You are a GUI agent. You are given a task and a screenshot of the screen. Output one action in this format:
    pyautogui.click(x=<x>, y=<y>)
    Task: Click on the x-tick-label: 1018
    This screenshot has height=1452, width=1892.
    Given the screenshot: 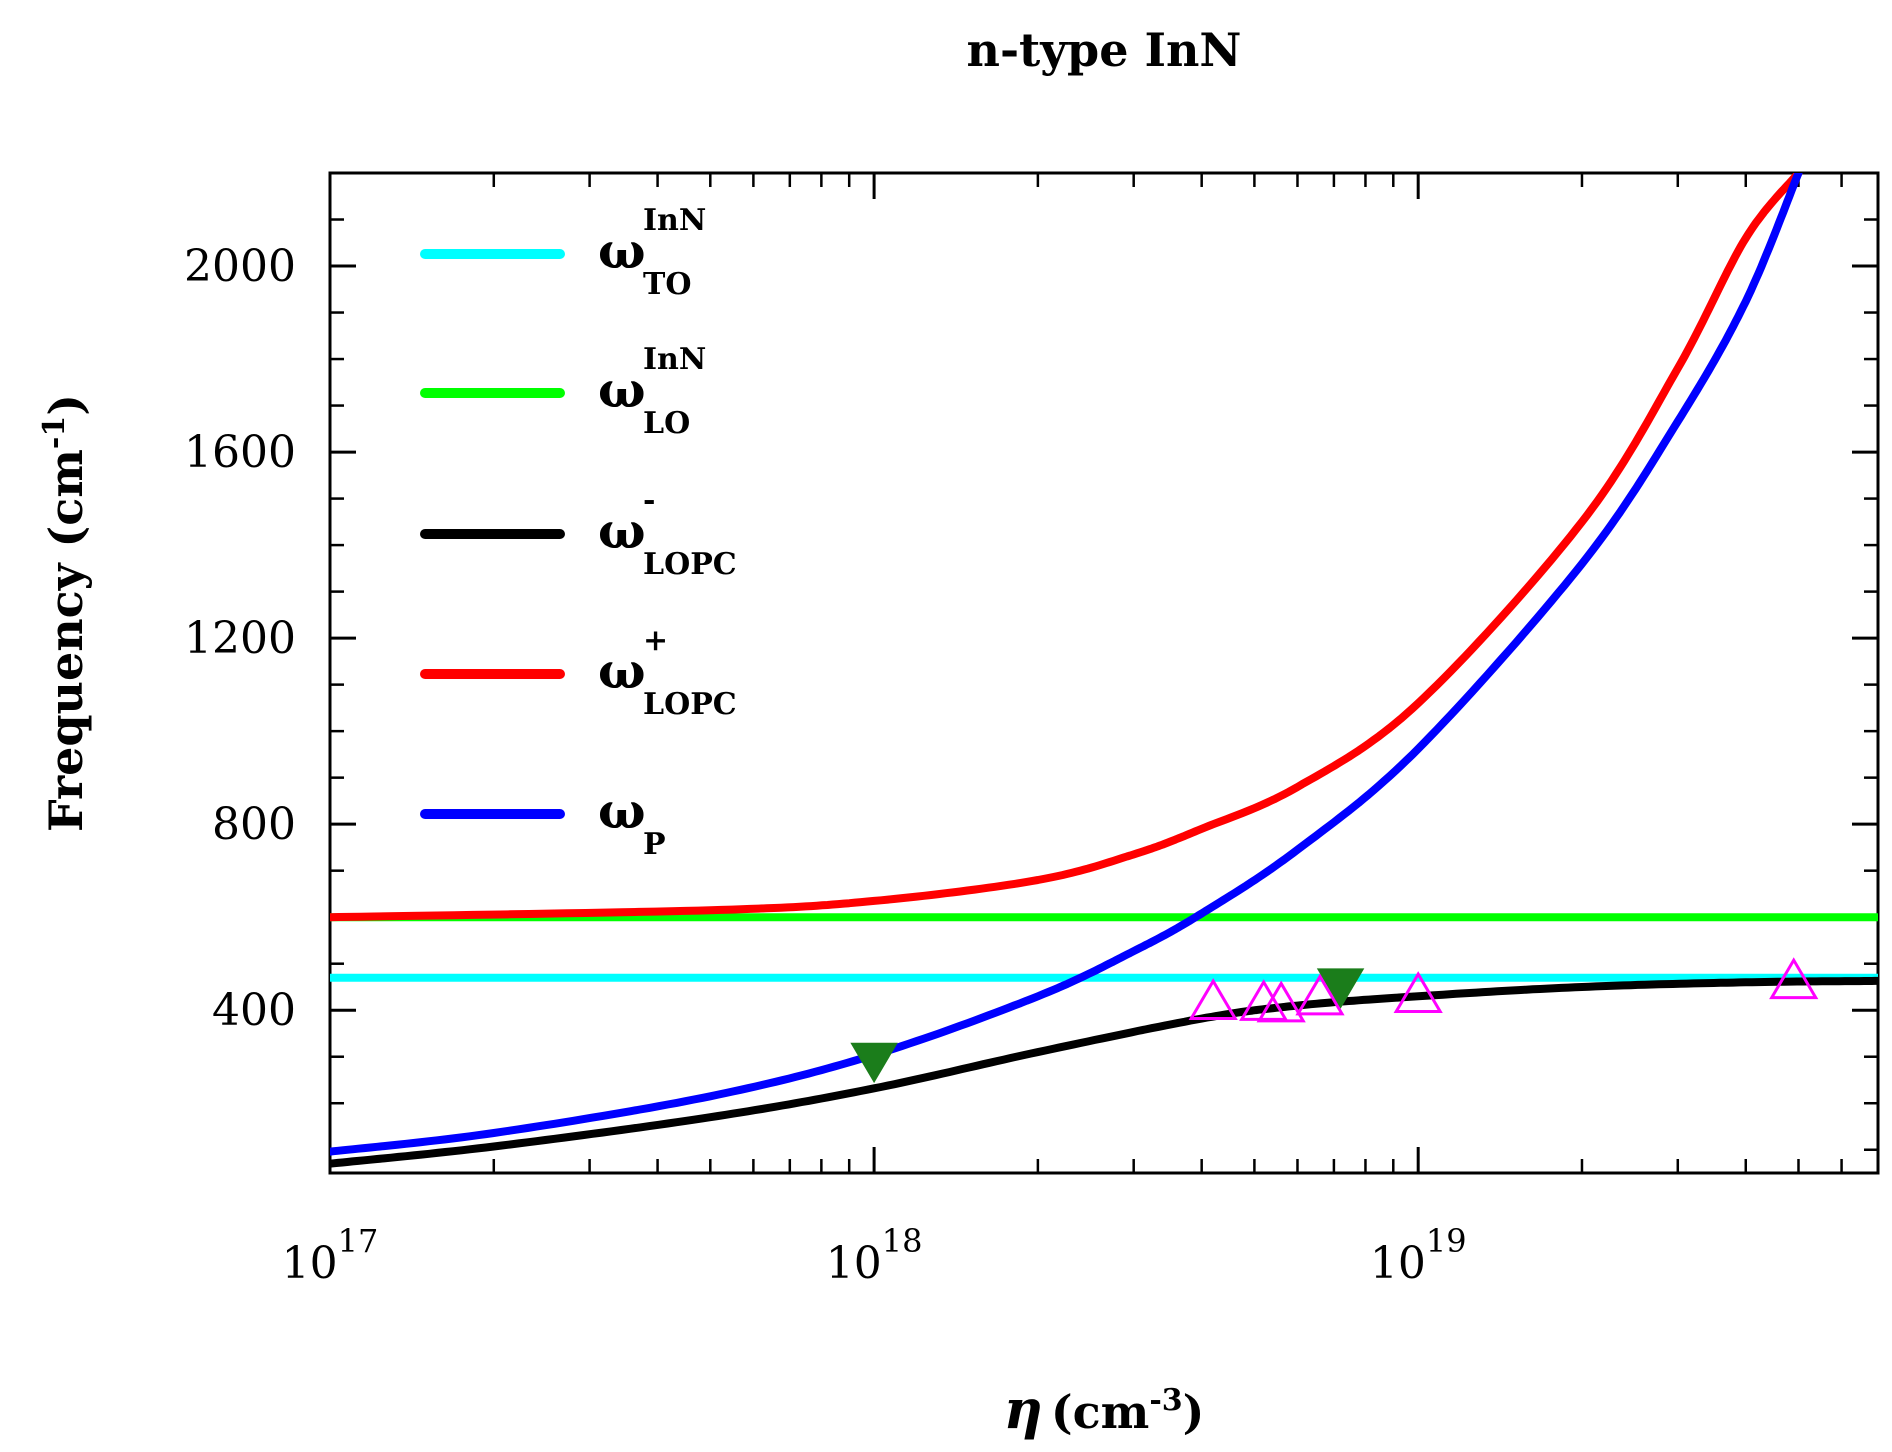 What is the action you would take?
    pyautogui.click(x=874, y=1255)
    